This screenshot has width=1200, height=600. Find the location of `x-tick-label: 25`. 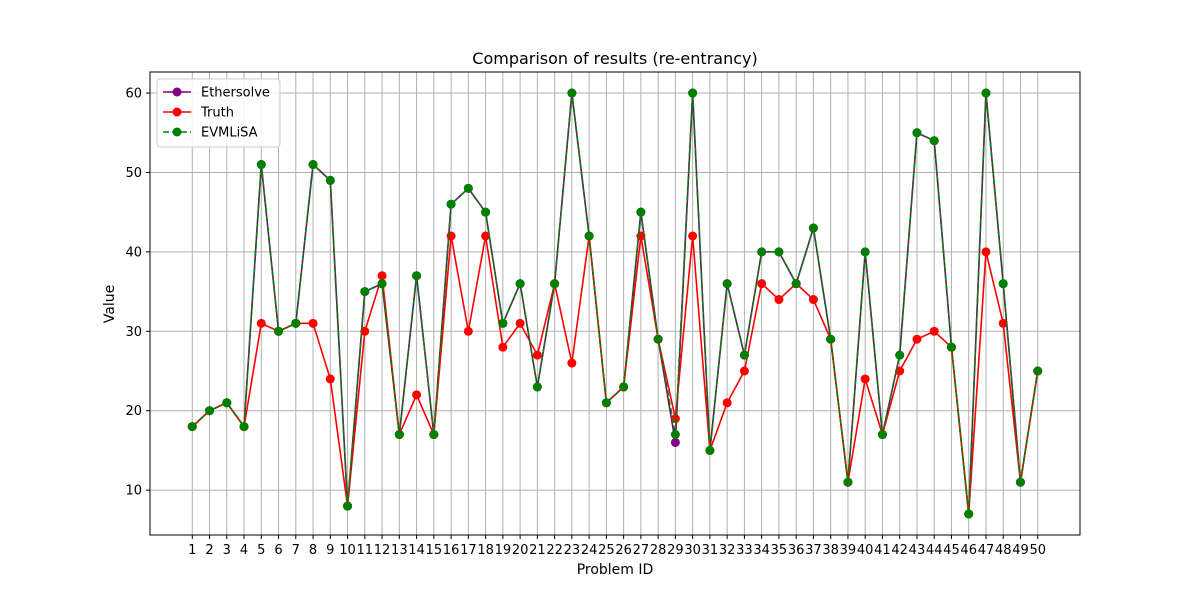

x-tick-label: 25 is located at coordinates (606, 550).